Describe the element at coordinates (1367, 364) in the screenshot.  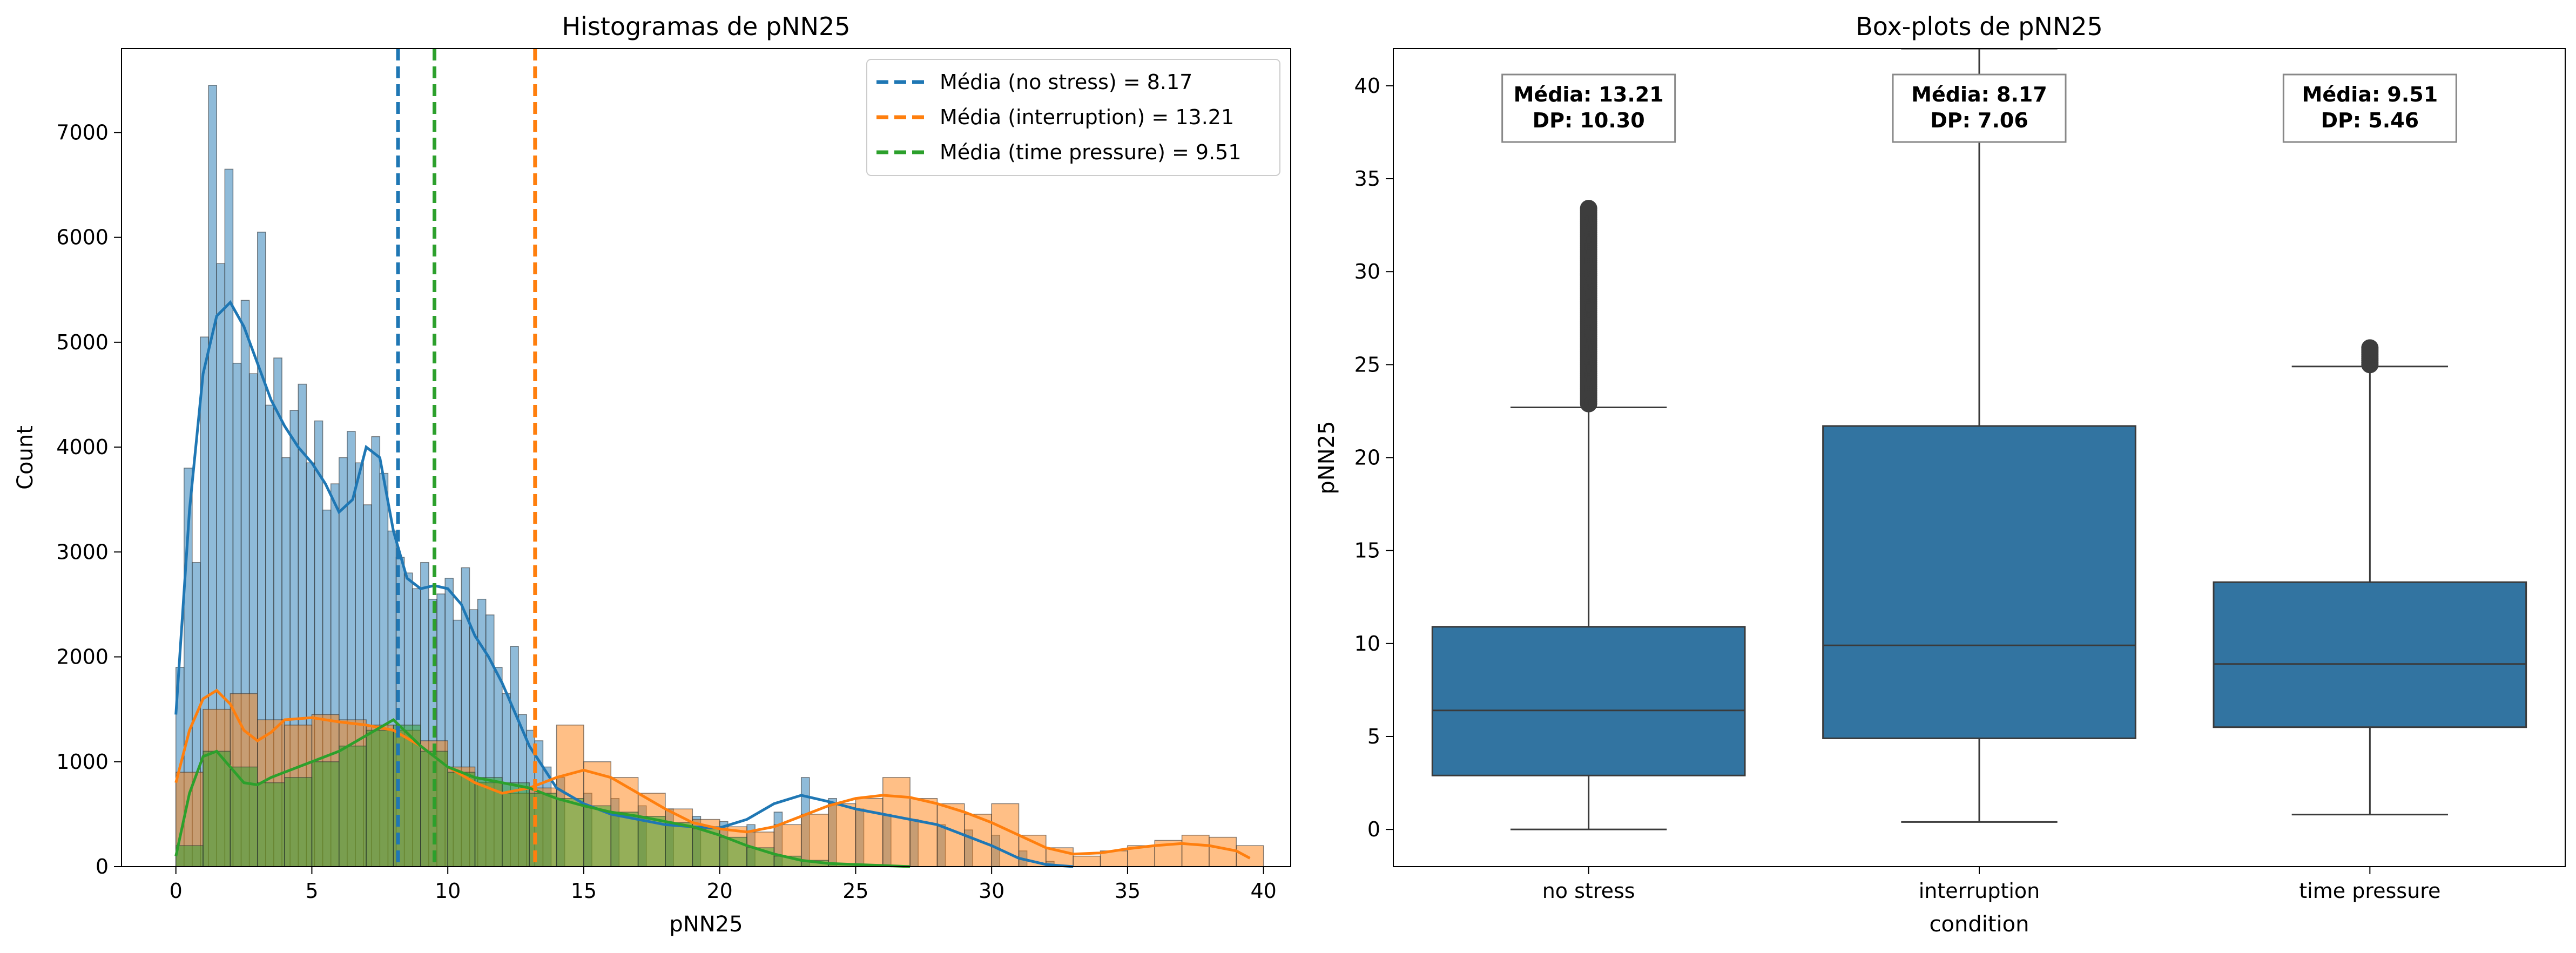
I see `y-tick-label: 25` at that location.